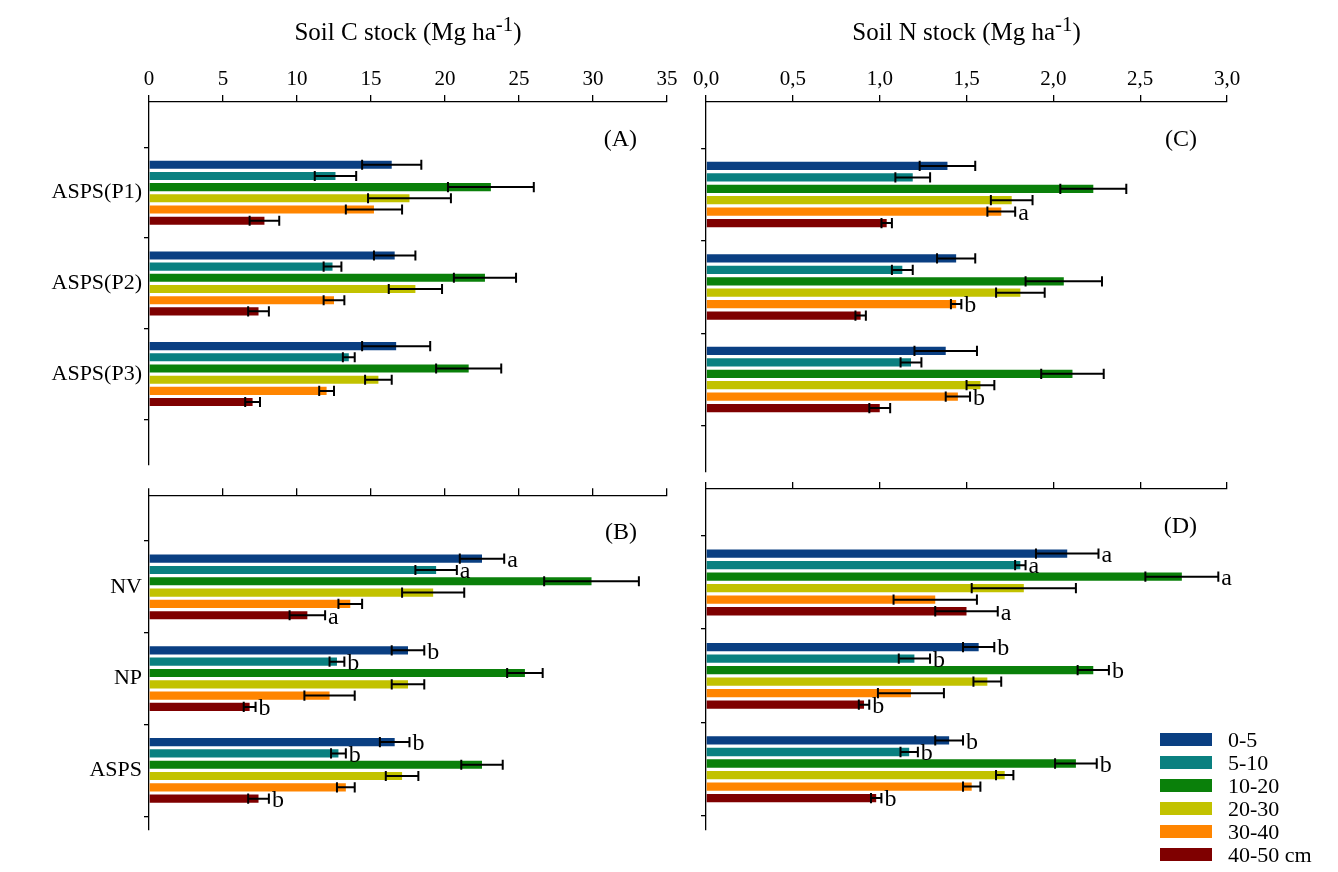  I want to click on annotation: (C), so click(1181, 138).